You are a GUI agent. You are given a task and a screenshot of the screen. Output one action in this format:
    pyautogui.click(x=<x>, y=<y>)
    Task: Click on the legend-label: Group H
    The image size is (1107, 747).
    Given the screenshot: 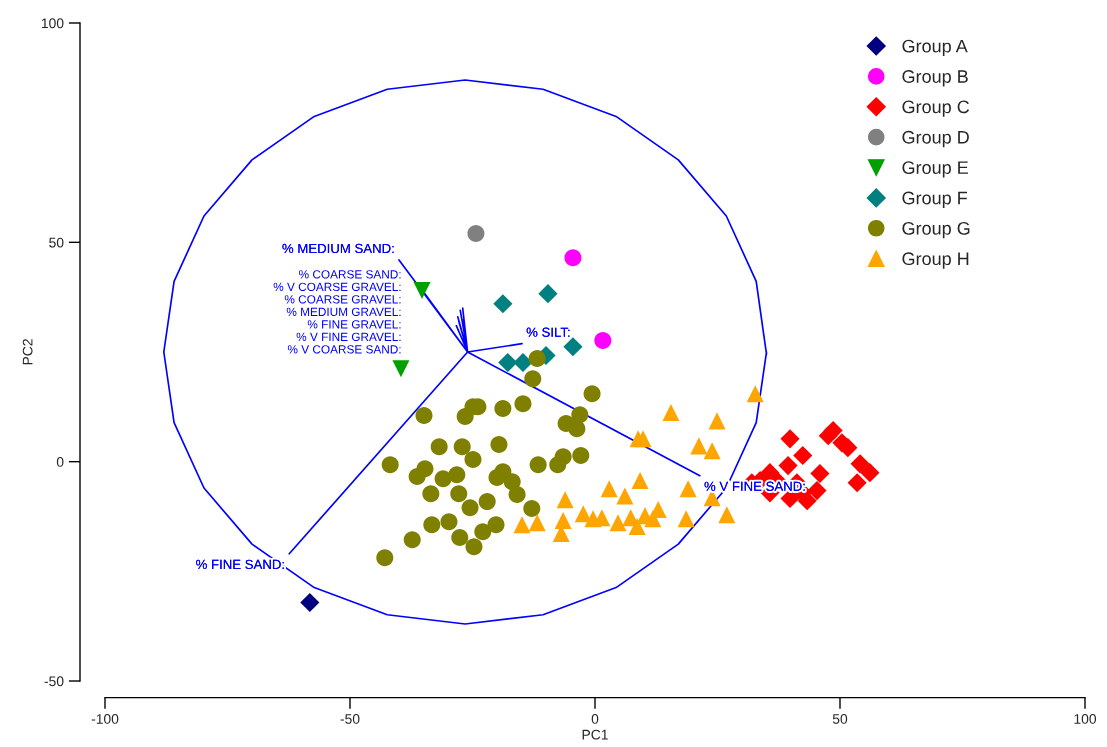 What is the action you would take?
    pyautogui.click(x=935, y=260)
    